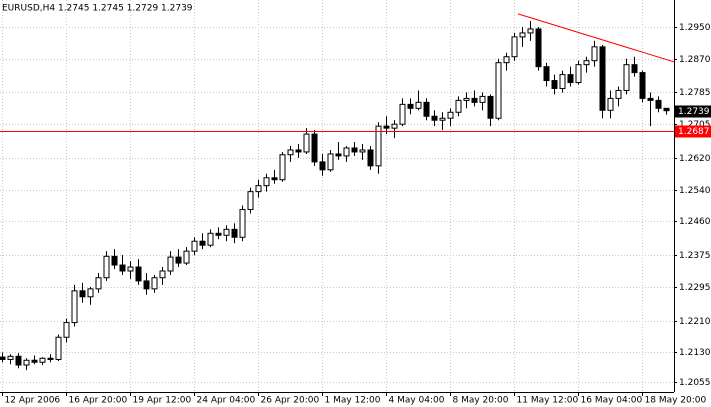  What do you see at coordinates (33, 401) in the screenshot?
I see `x-tick-label: 12 Apr 2006` at bounding box center [33, 401].